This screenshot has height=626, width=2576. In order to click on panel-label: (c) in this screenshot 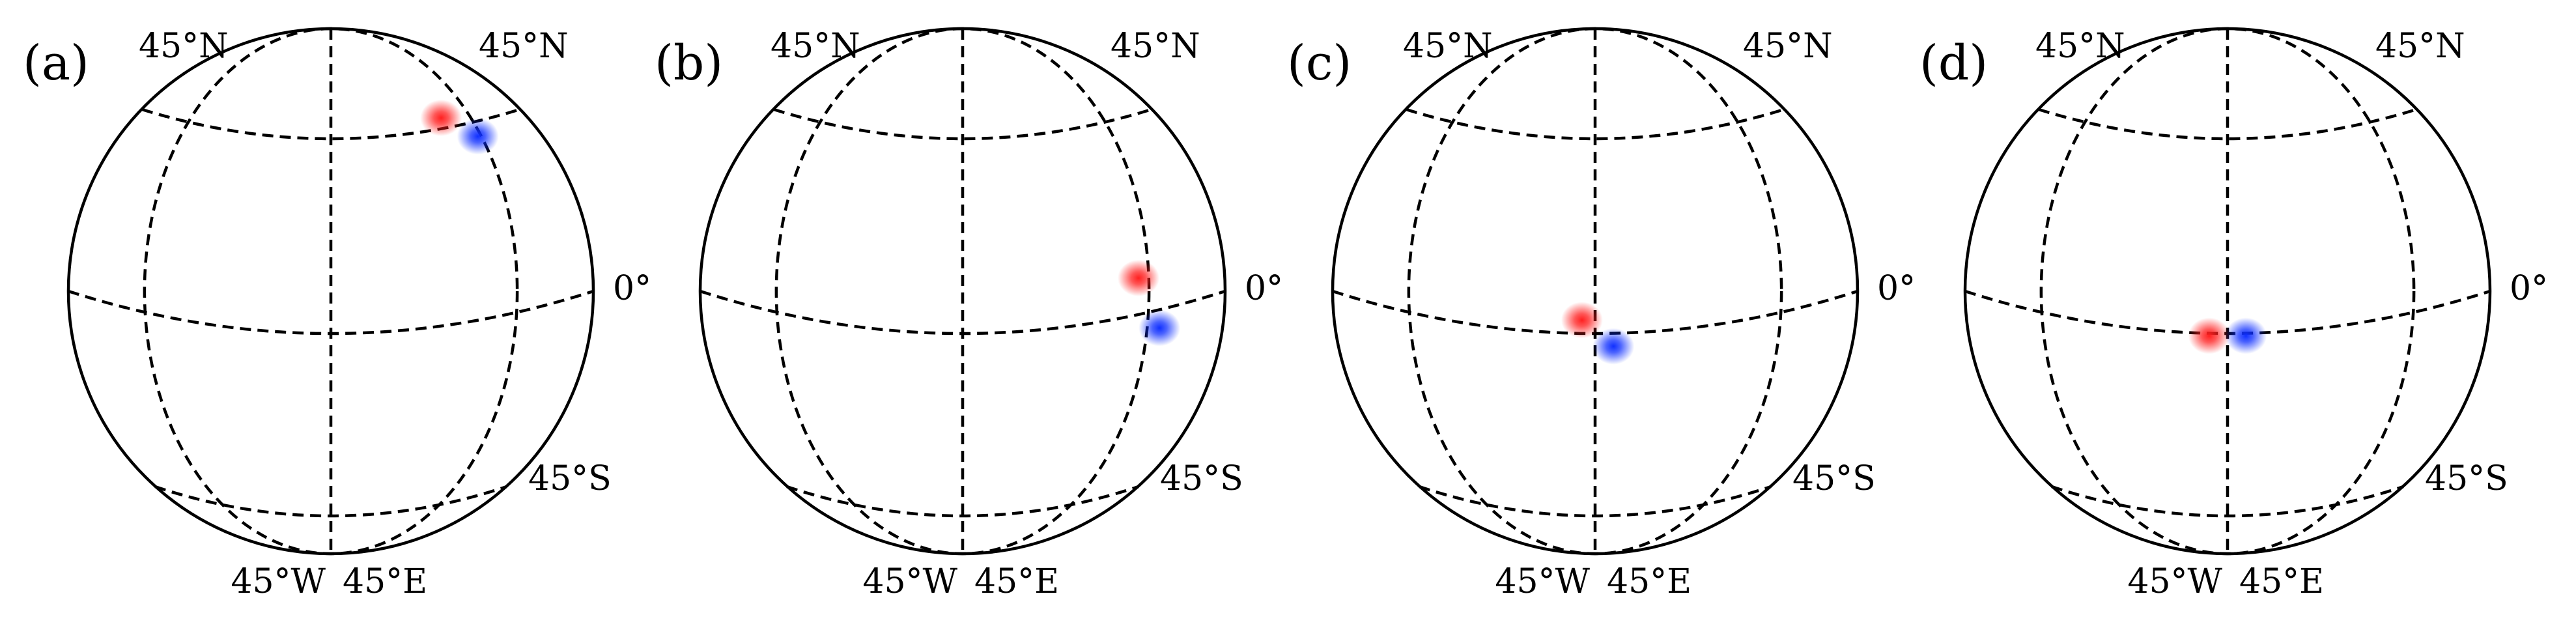, I will do `click(1319, 63)`.